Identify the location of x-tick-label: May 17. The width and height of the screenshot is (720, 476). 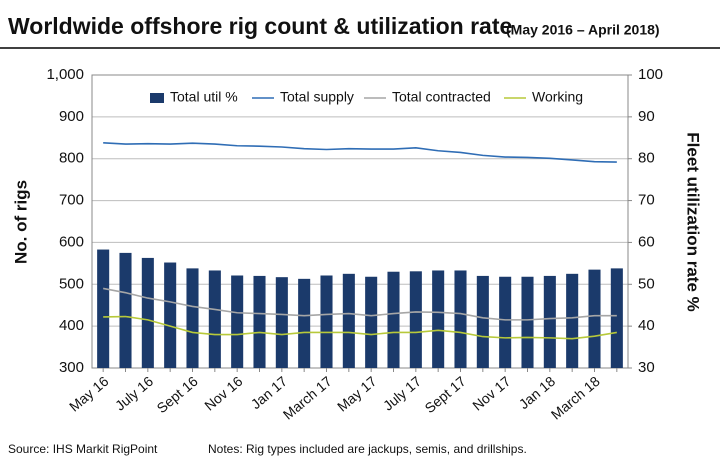
(357, 394).